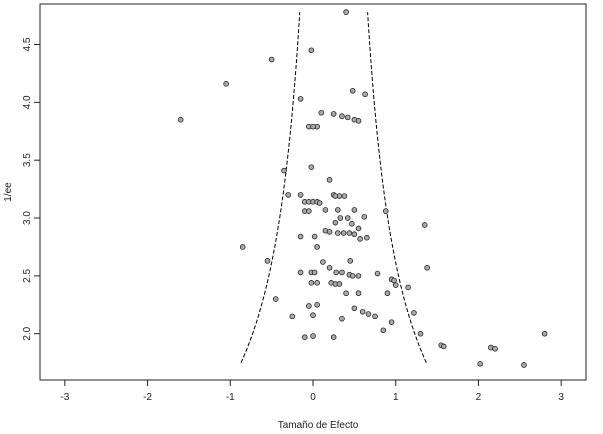 The height and width of the screenshot is (434, 603). Describe the element at coordinates (479, 397) in the screenshot. I see `x-tick-label: 2` at that location.